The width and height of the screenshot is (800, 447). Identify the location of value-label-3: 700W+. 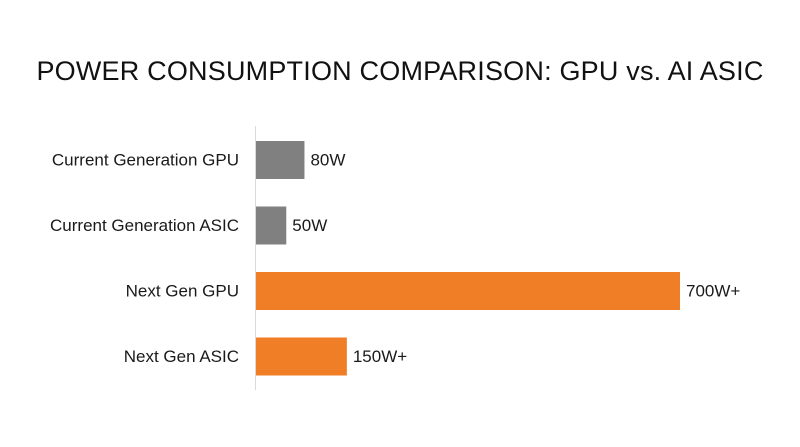
(713, 291).